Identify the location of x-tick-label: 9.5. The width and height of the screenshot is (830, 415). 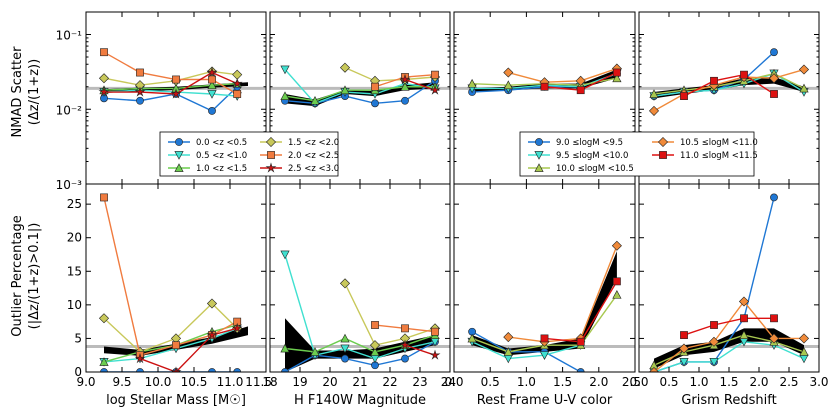
(121, 382).